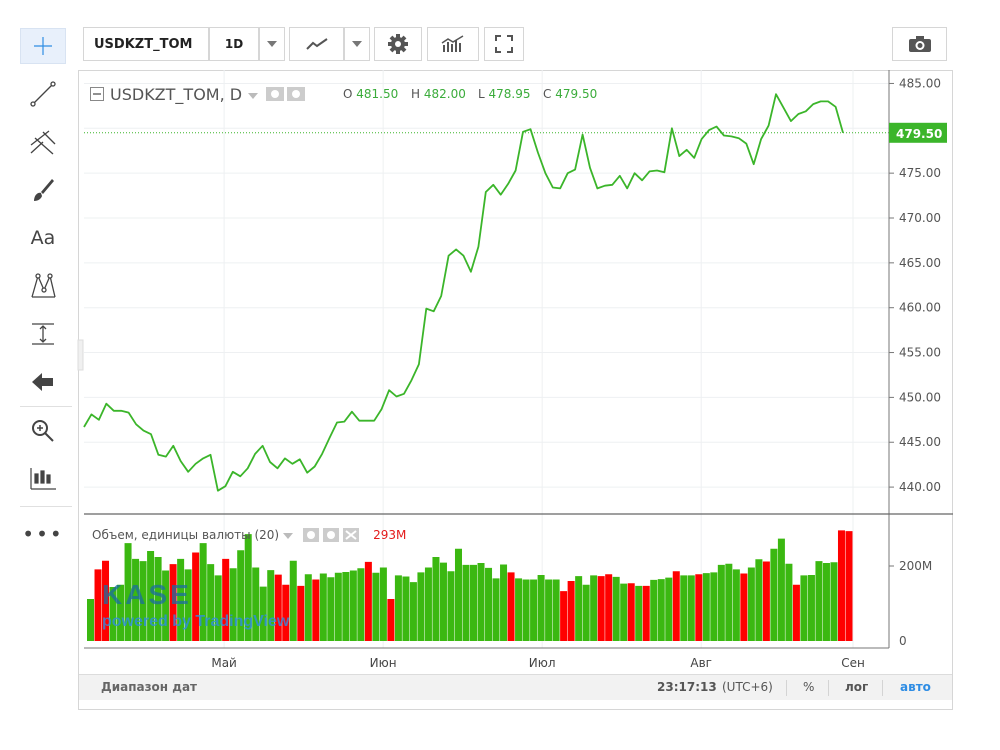  I want to click on interval-button: 1D, so click(234, 44).